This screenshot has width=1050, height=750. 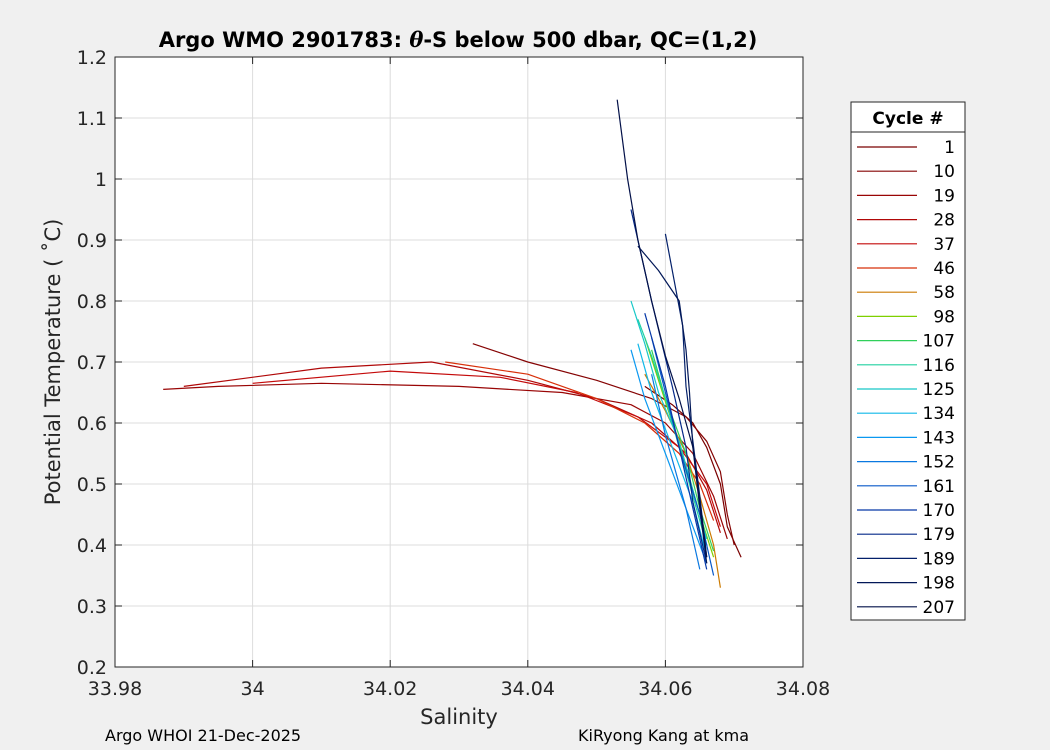 I want to click on legend-label-198: 198, so click(x=939, y=584).